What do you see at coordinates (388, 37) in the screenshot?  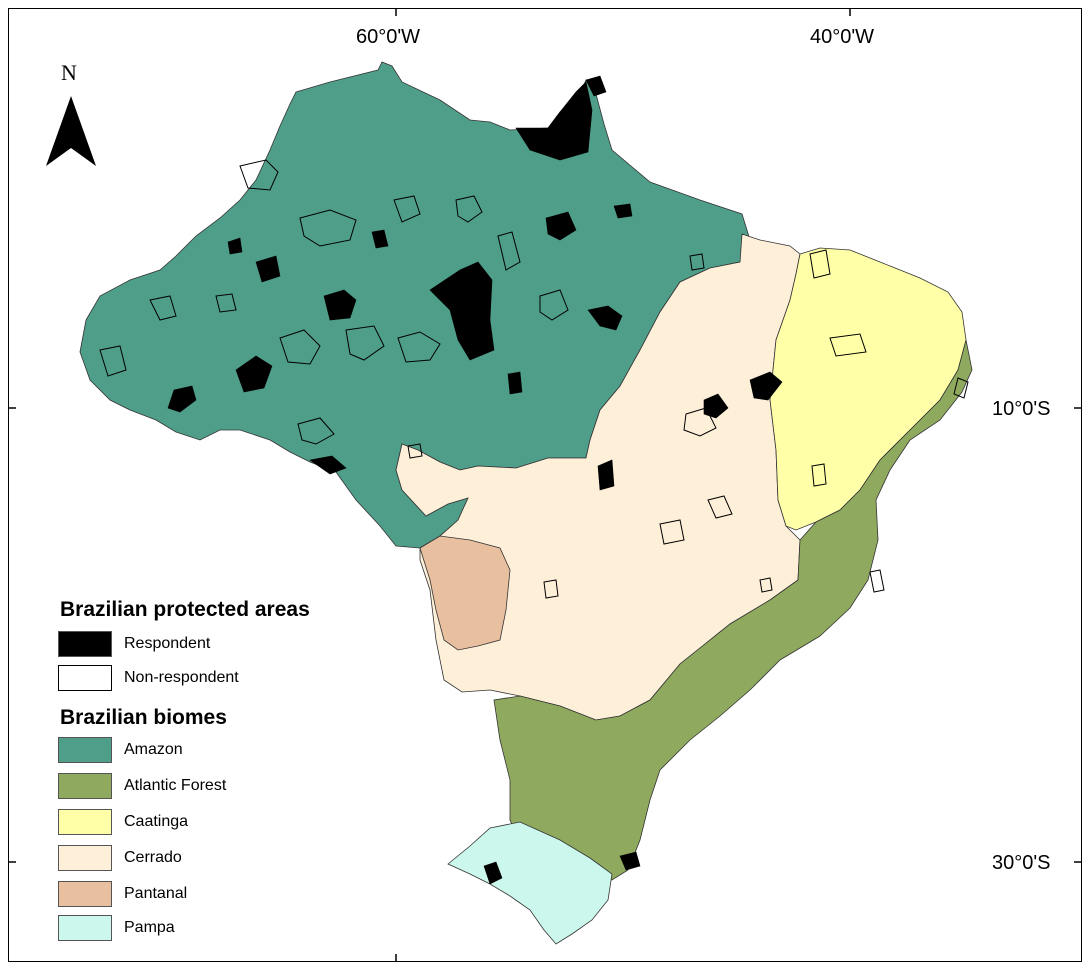 I see `longitude-label-60w: 60°0'W` at bounding box center [388, 37].